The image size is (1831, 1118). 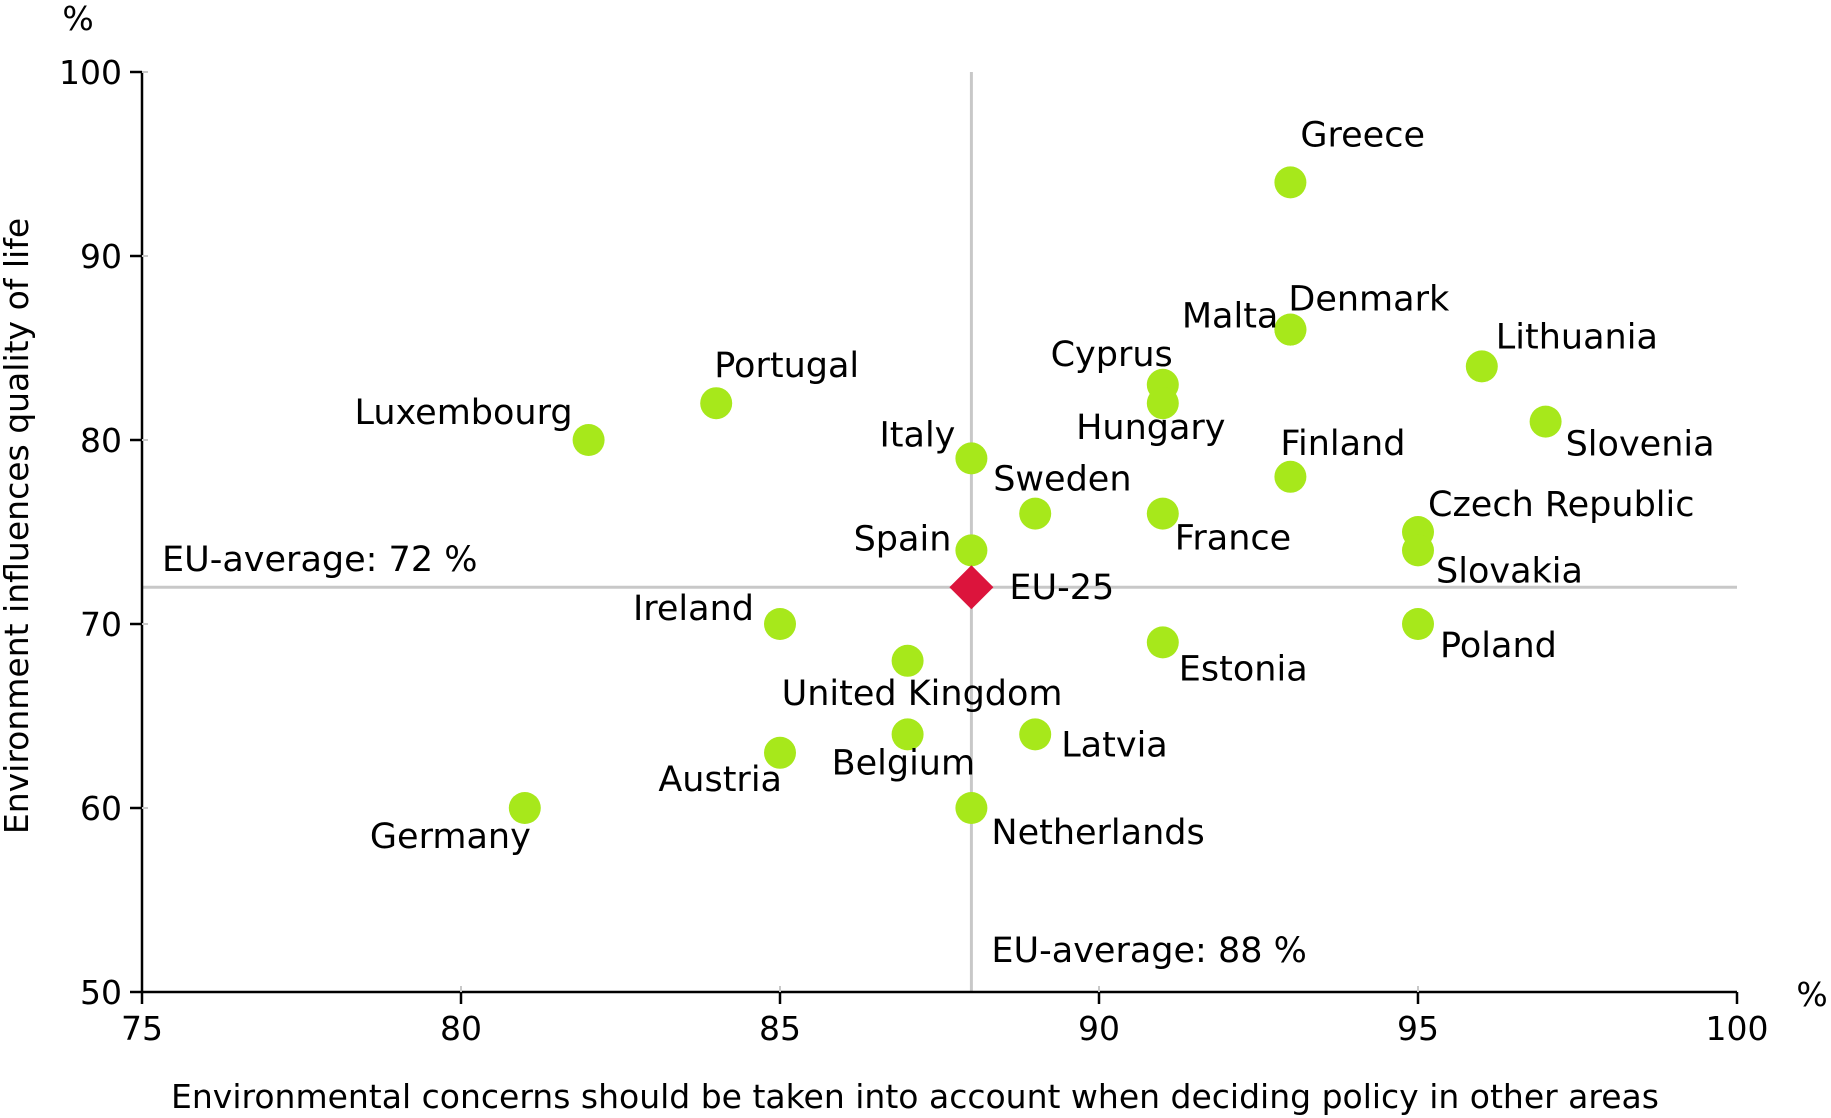 What do you see at coordinates (1062, 480) in the screenshot?
I see `point-label: Sweden` at bounding box center [1062, 480].